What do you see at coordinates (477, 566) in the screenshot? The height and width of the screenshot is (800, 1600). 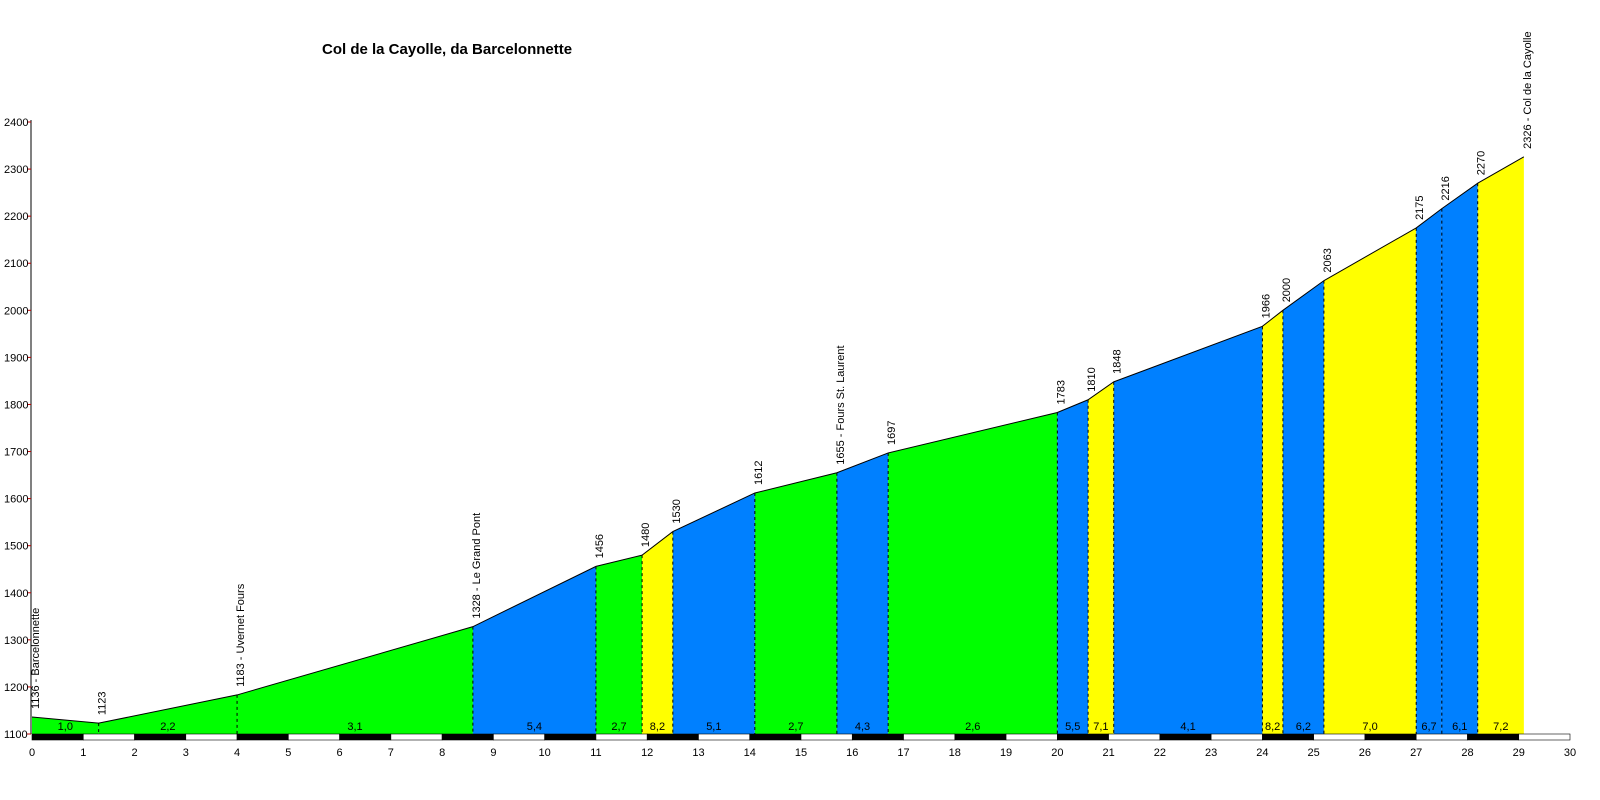 I see `point-altitude-label: 1328 - Le Grand Pont` at bounding box center [477, 566].